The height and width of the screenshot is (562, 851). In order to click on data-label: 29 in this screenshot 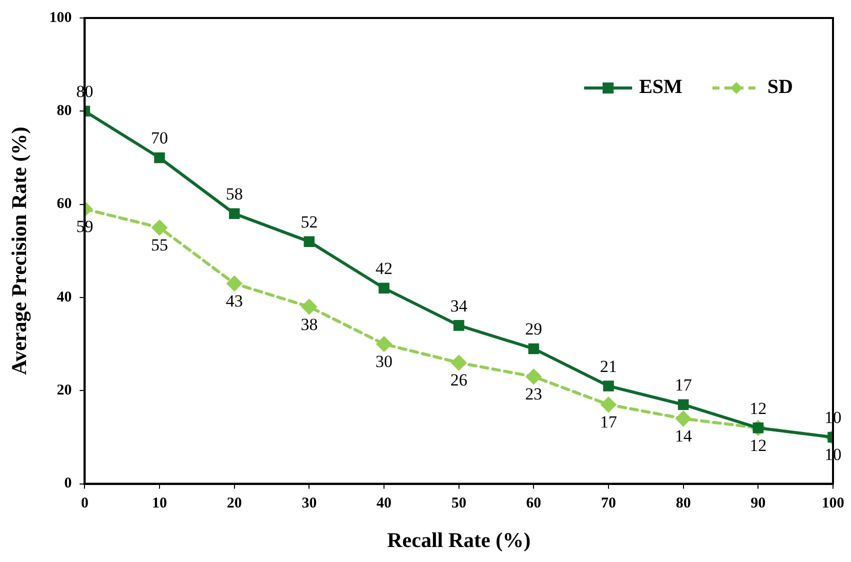, I will do `click(533, 329)`.